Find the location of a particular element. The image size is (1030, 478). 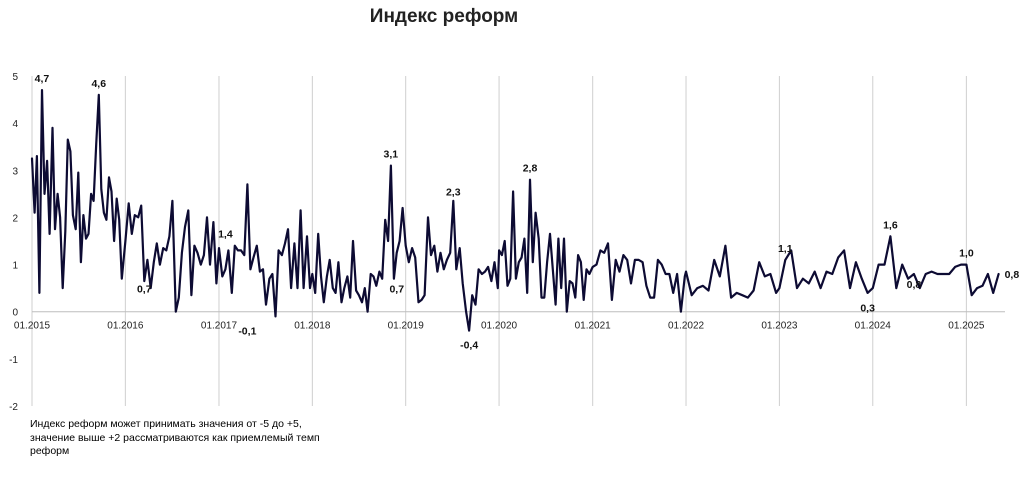

x-tick-label: 01.2023 is located at coordinates (779, 326).